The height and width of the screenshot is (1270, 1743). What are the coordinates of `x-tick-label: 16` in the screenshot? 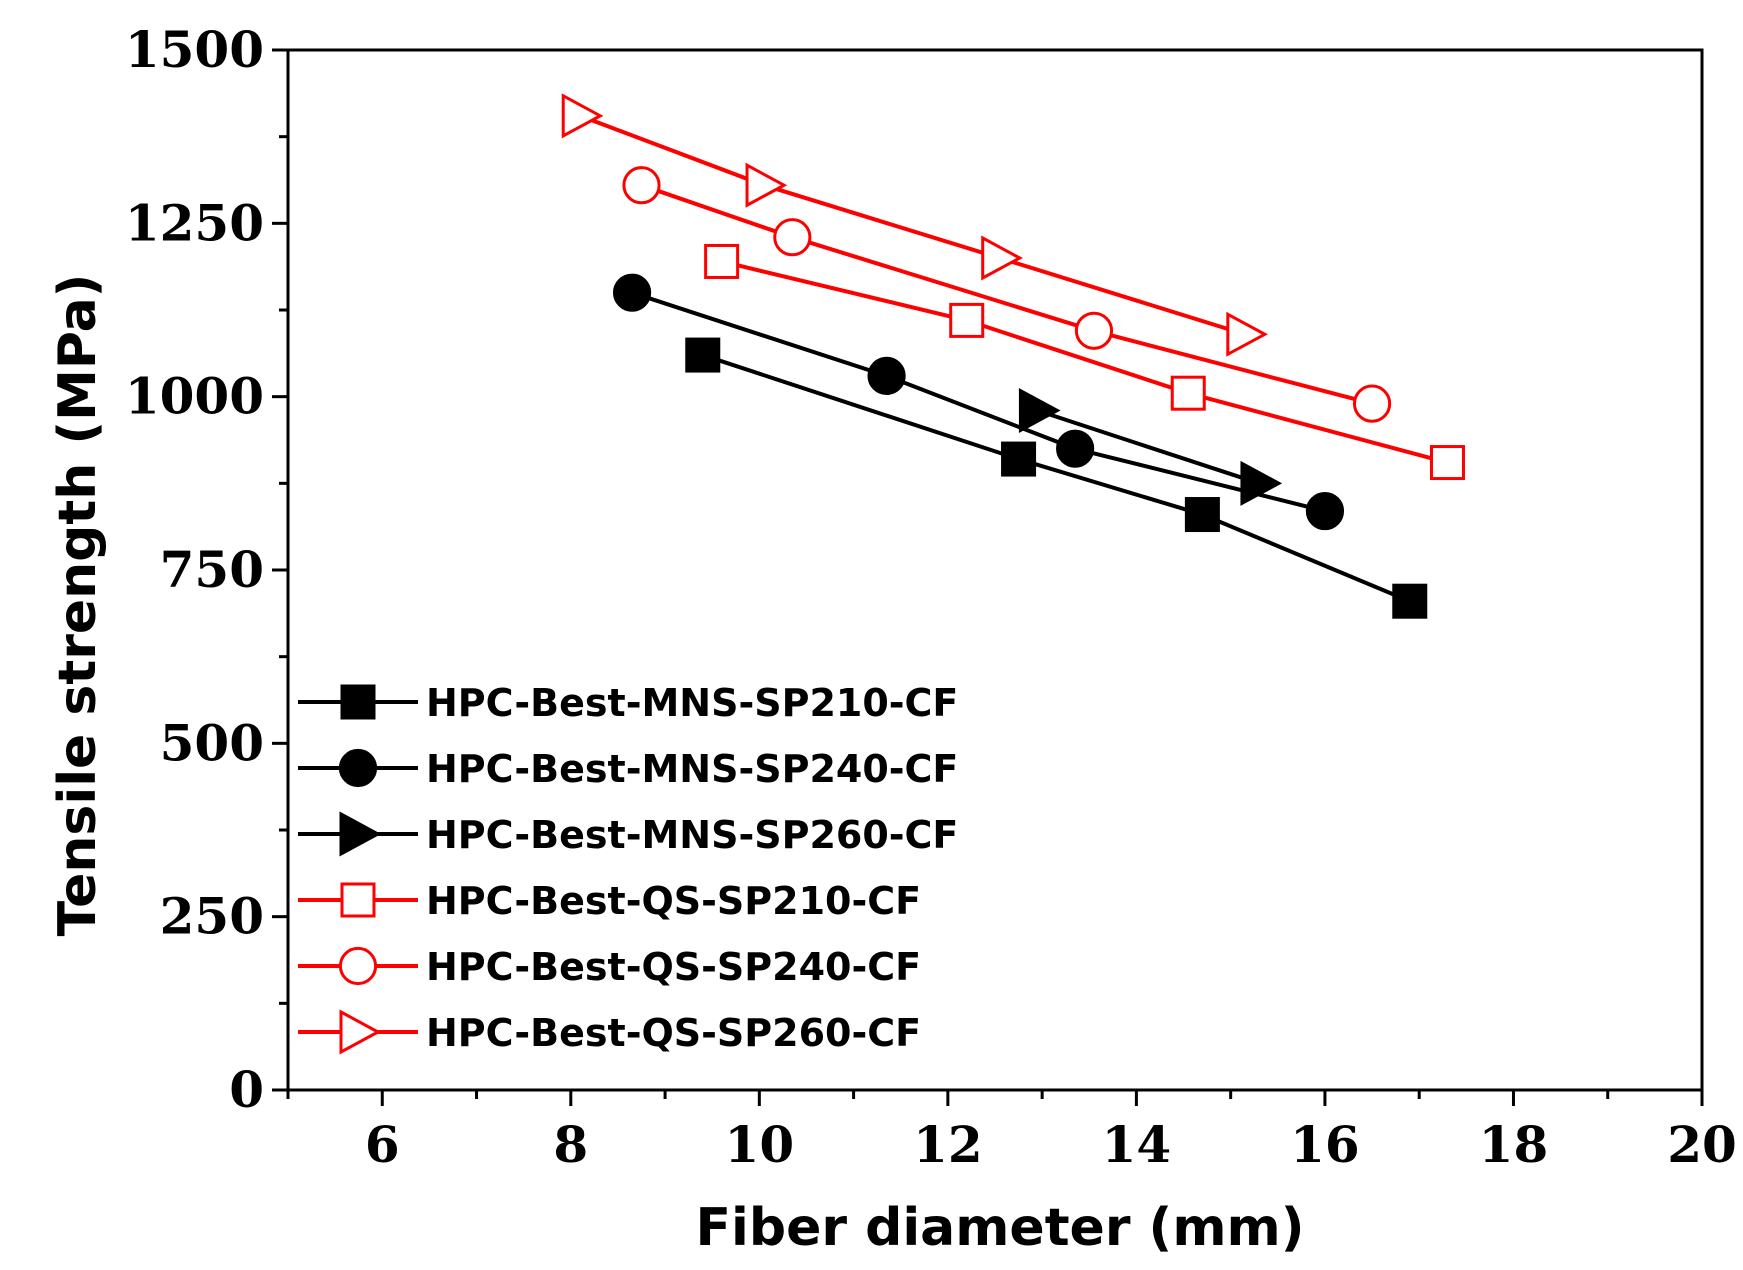 It's located at (1325, 1144).